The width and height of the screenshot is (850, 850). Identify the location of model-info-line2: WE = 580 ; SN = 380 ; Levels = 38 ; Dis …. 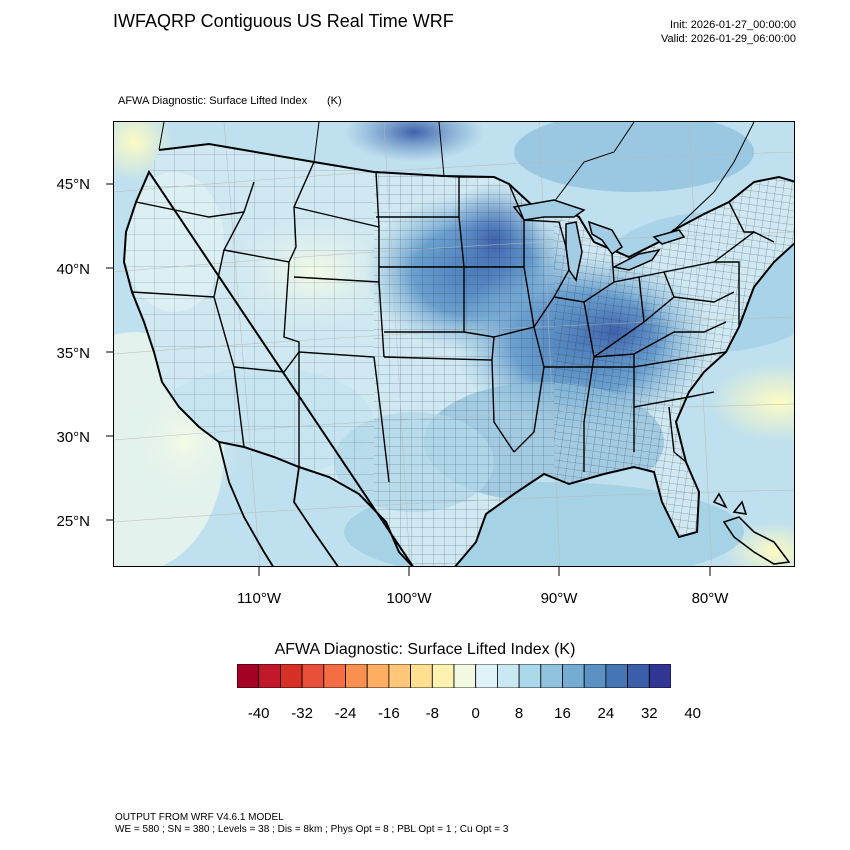
(312, 829).